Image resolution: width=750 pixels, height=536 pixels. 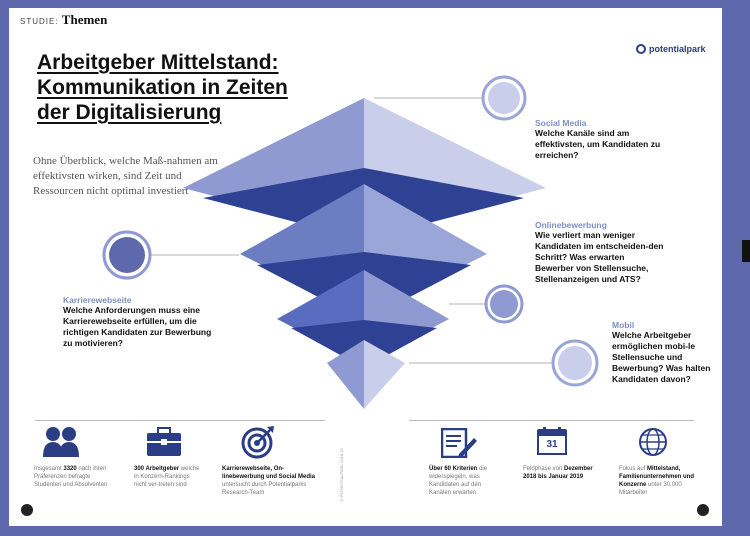 What do you see at coordinates (459, 443) in the screenshot?
I see `document-icon` at bounding box center [459, 443].